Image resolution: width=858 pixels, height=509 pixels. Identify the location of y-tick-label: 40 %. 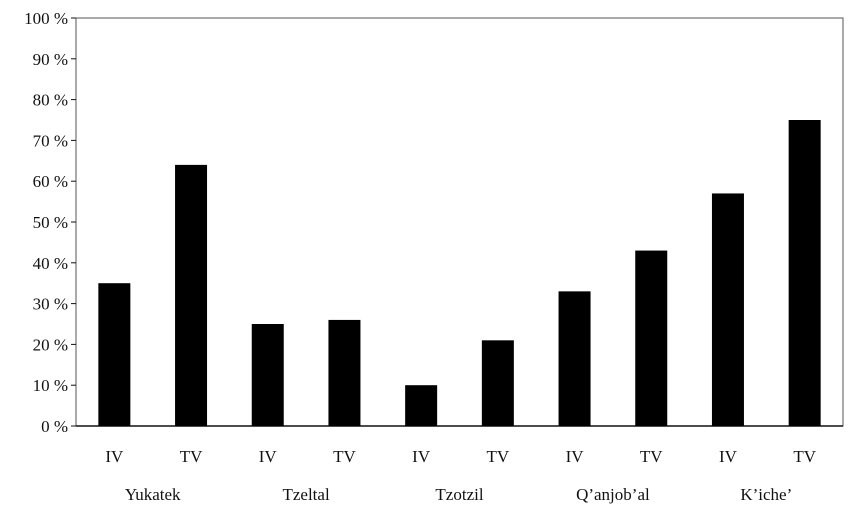
(50, 263).